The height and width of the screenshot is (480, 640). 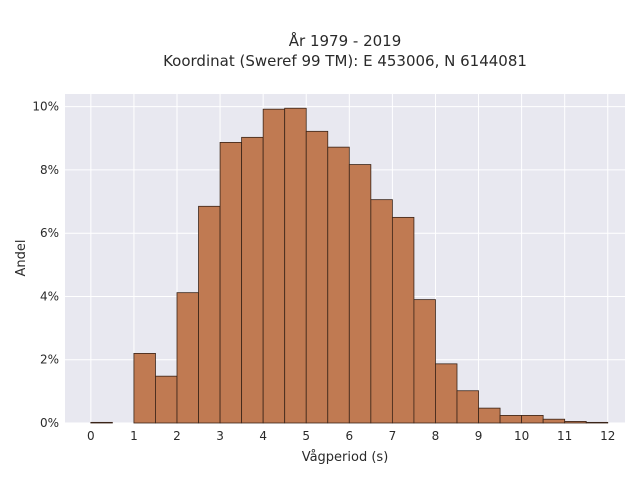 What do you see at coordinates (134, 436) in the screenshot?
I see `x-tick-label-1: 1` at bounding box center [134, 436].